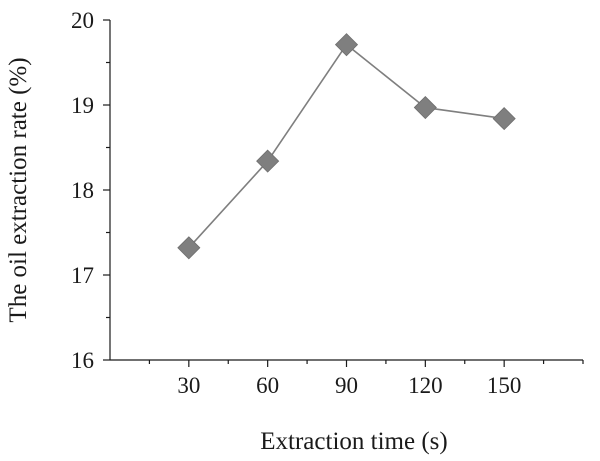 This screenshot has height=461, width=600. I want to click on y-tick-label: 16, so click(82, 360).